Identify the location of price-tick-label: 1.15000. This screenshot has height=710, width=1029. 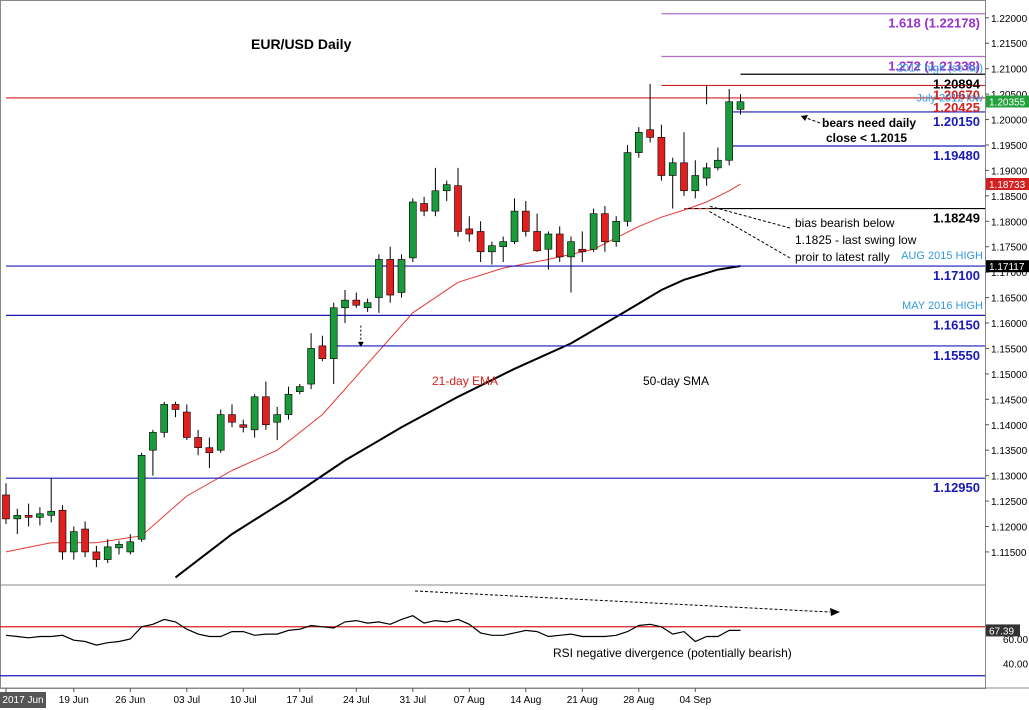
(1009, 375).